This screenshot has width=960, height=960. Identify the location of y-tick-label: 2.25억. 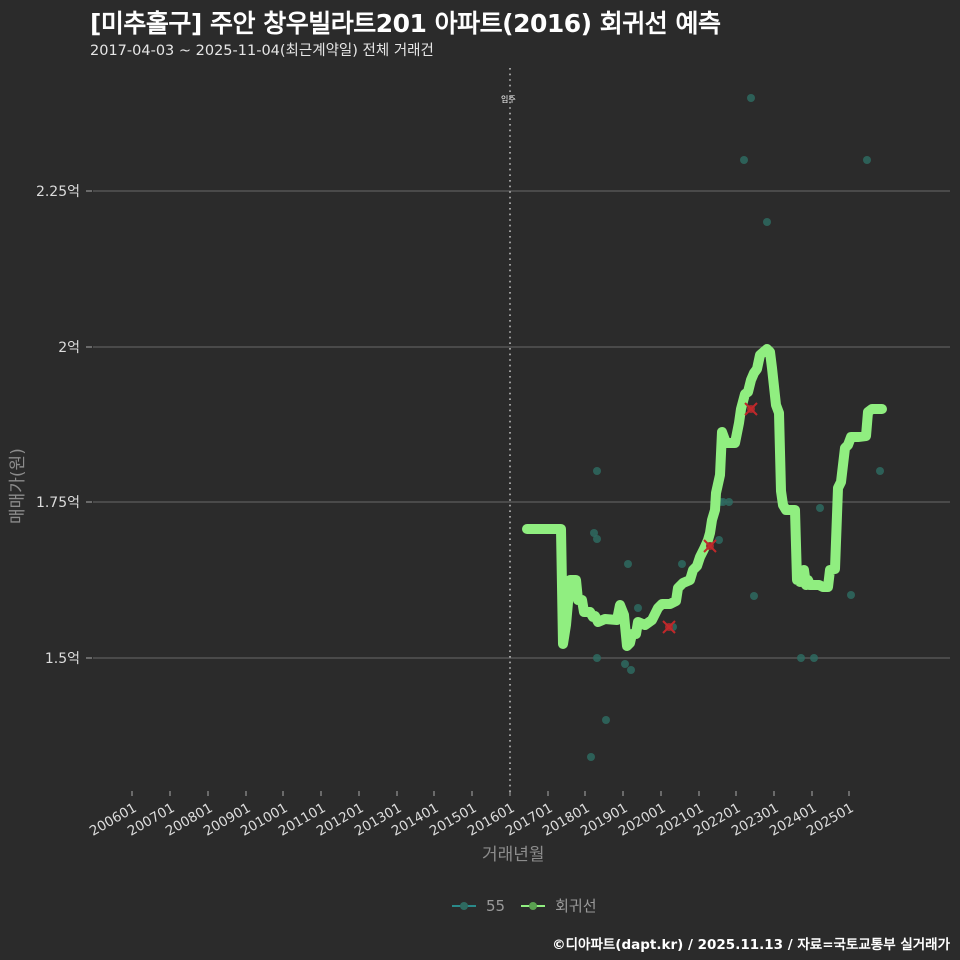
(57, 192).